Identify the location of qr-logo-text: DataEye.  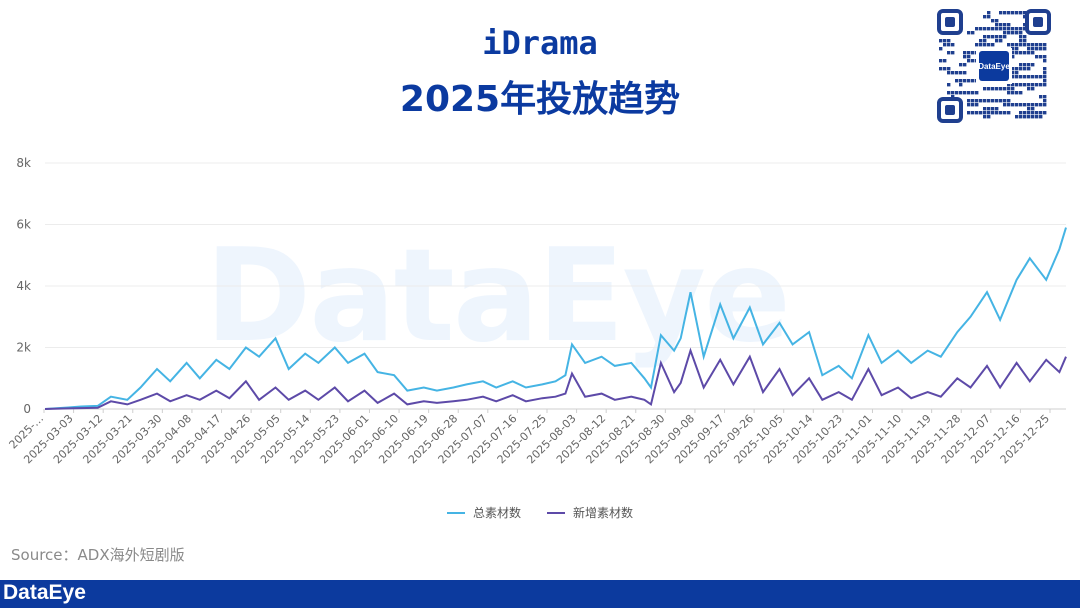
(994, 66).